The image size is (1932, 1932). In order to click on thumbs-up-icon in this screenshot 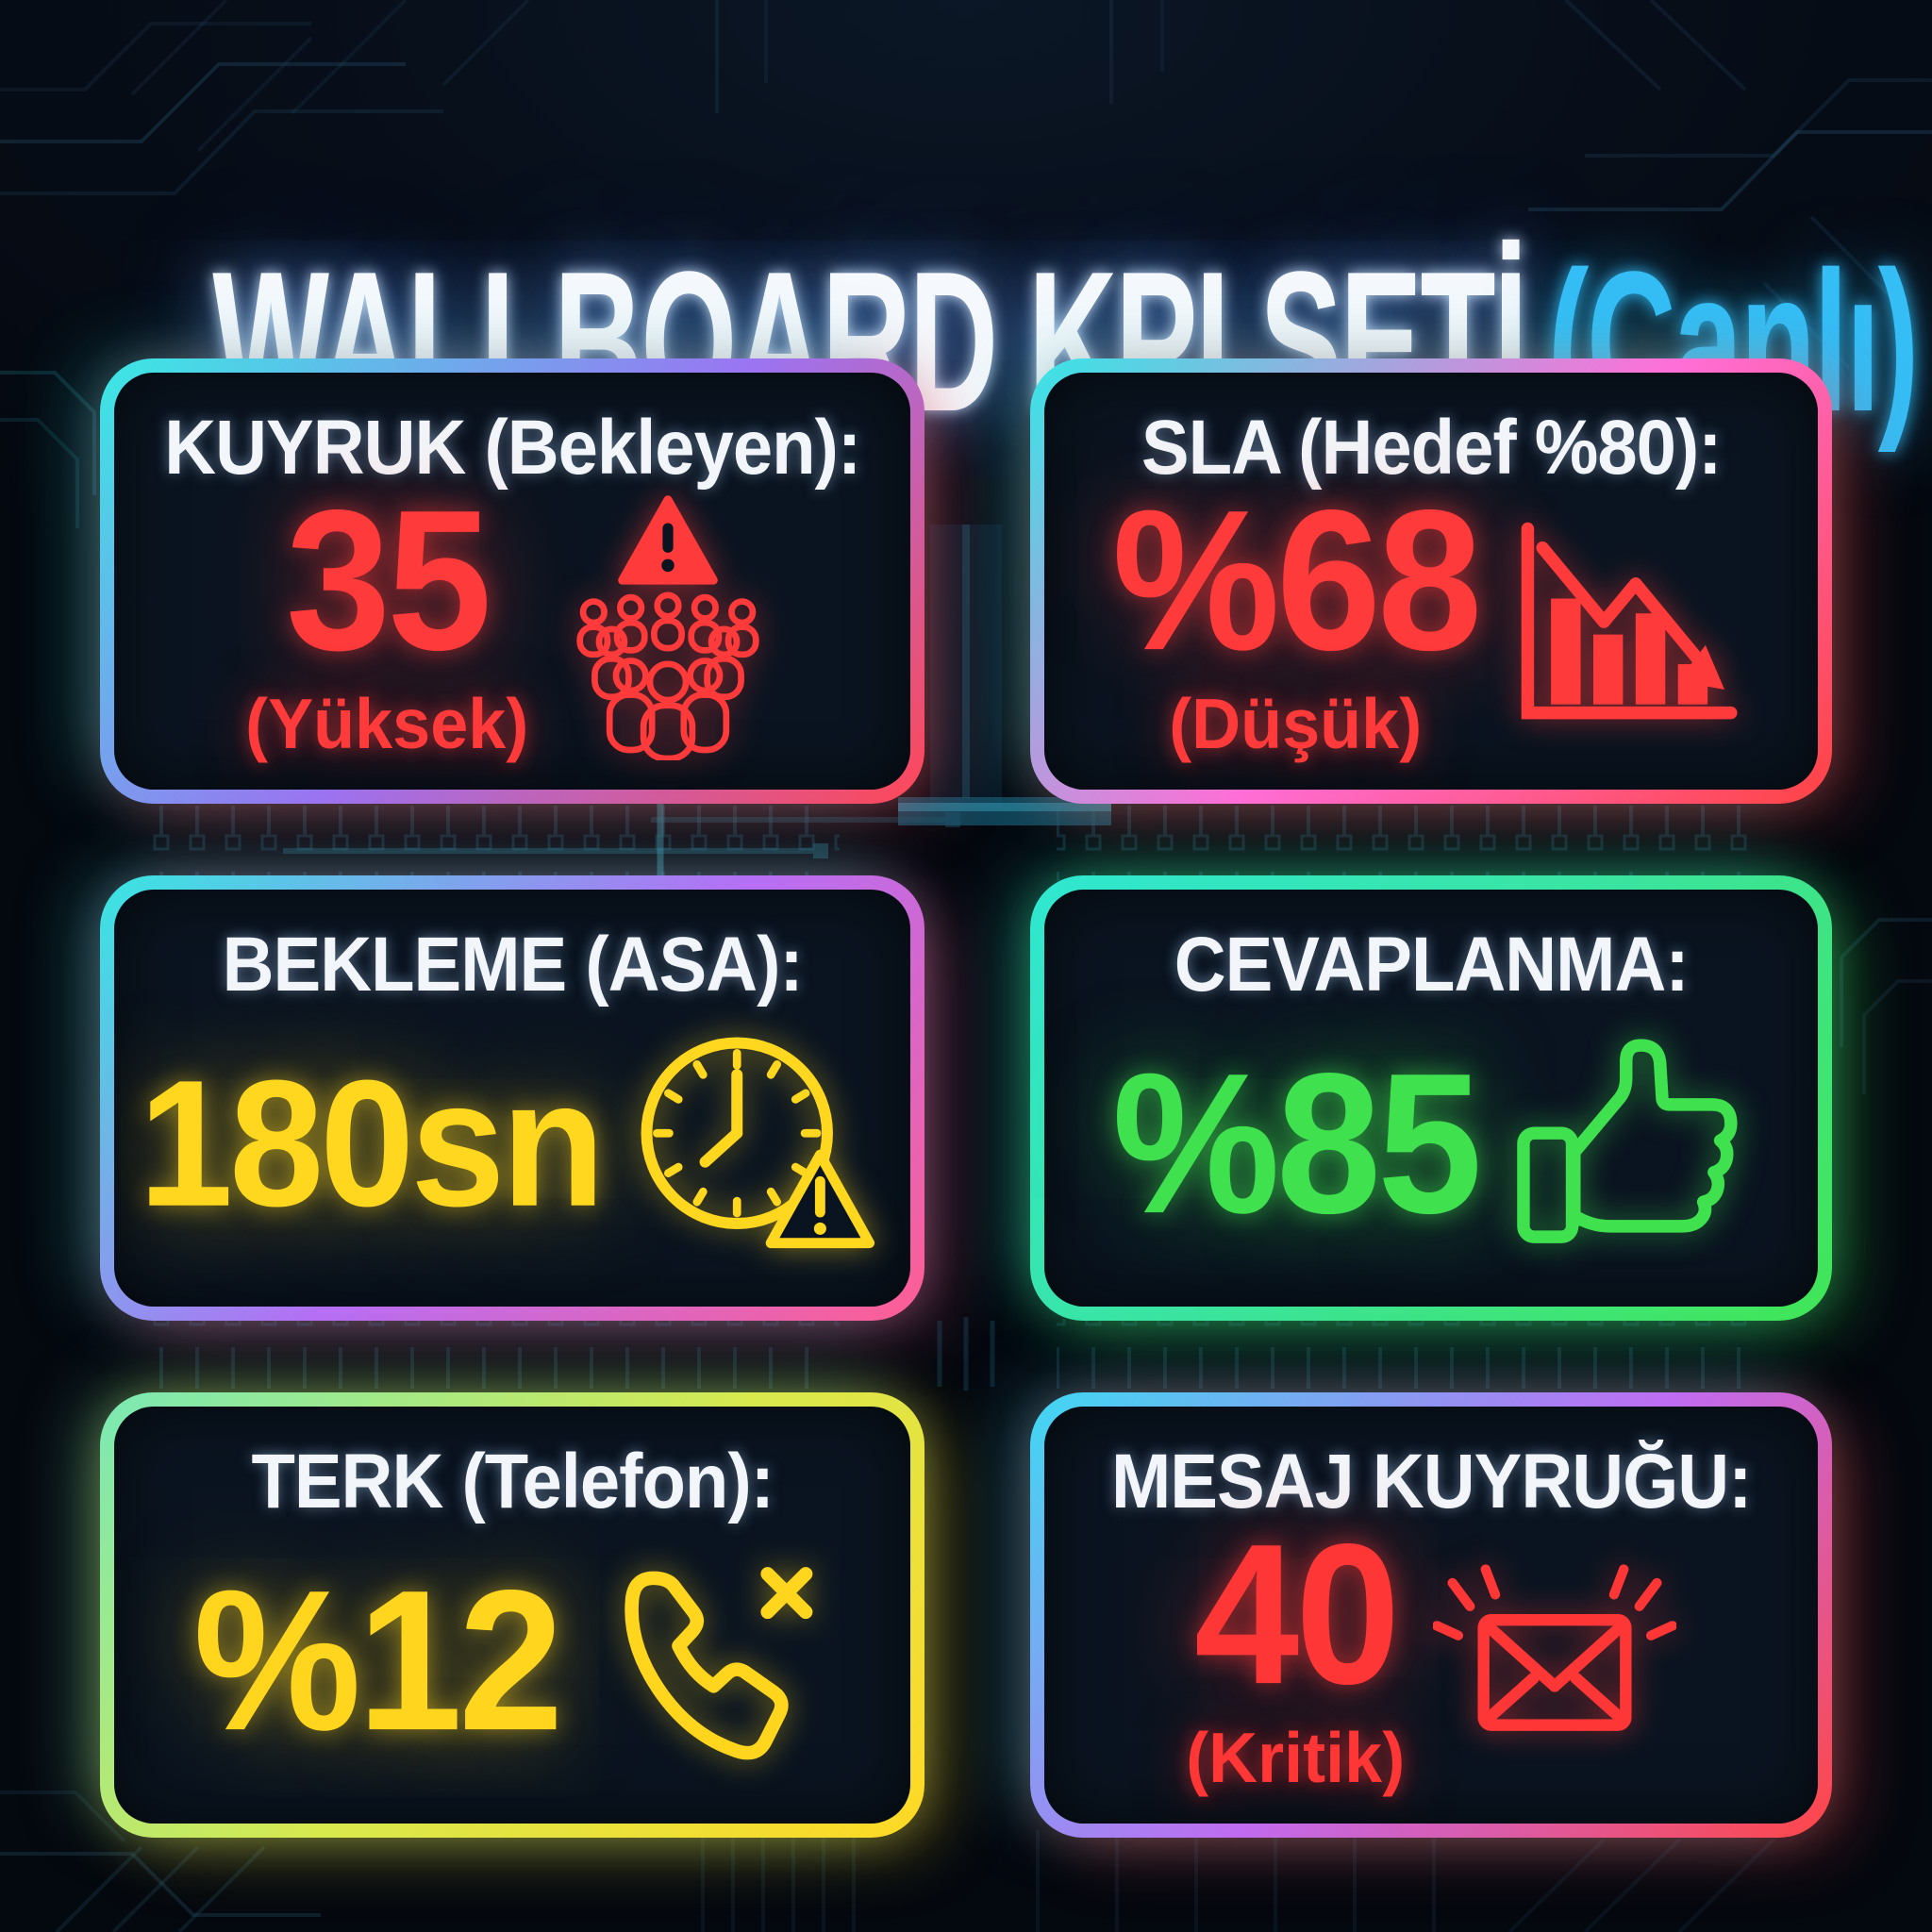, I will do `click(1628, 1143)`.